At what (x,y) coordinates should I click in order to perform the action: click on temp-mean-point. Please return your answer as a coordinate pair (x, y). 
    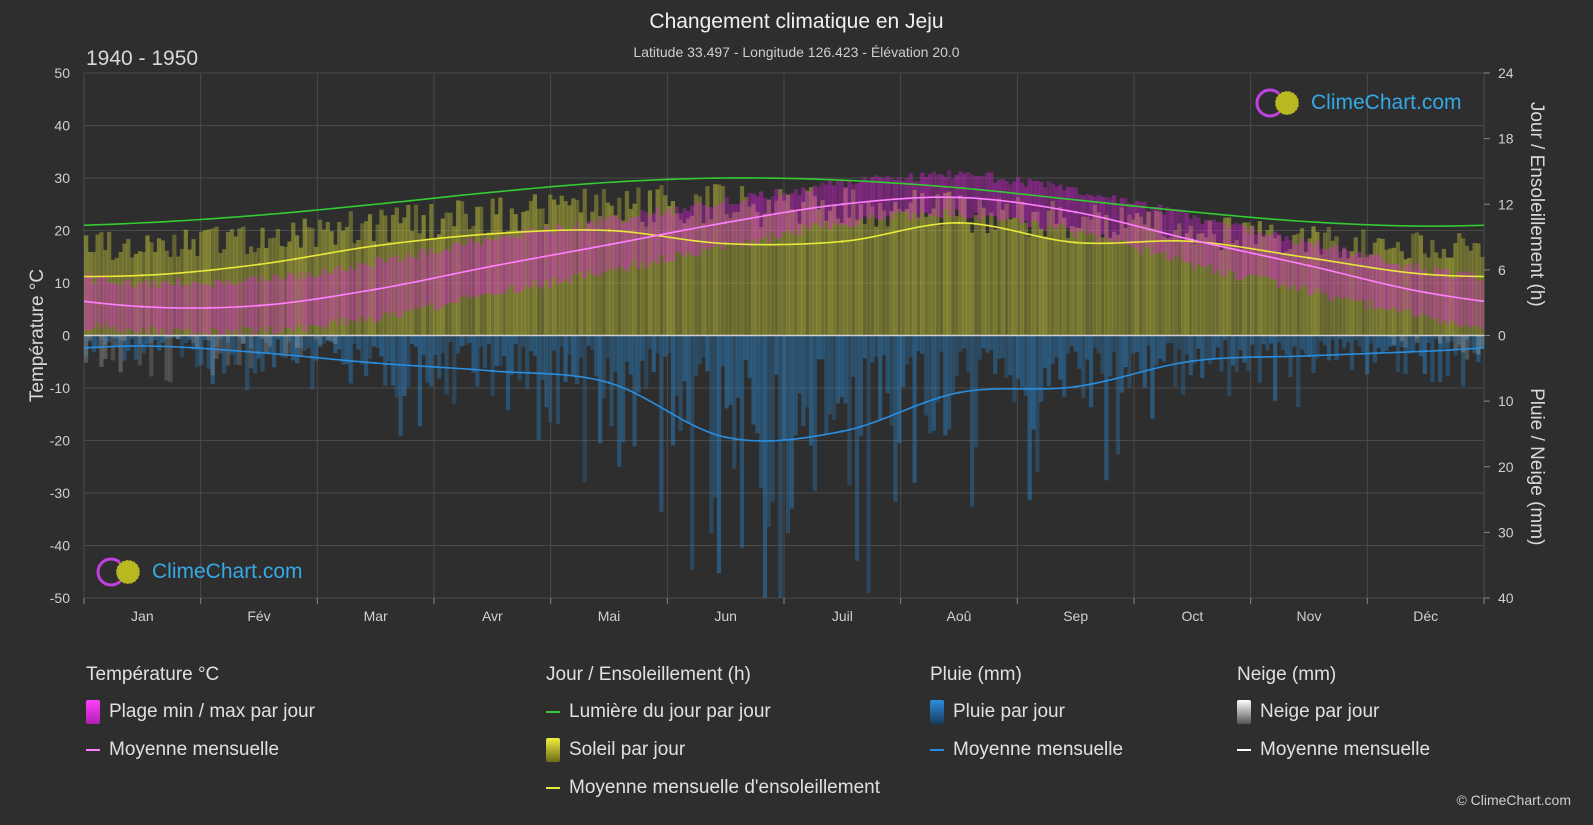
    Looking at the image, I should click on (959, 197).